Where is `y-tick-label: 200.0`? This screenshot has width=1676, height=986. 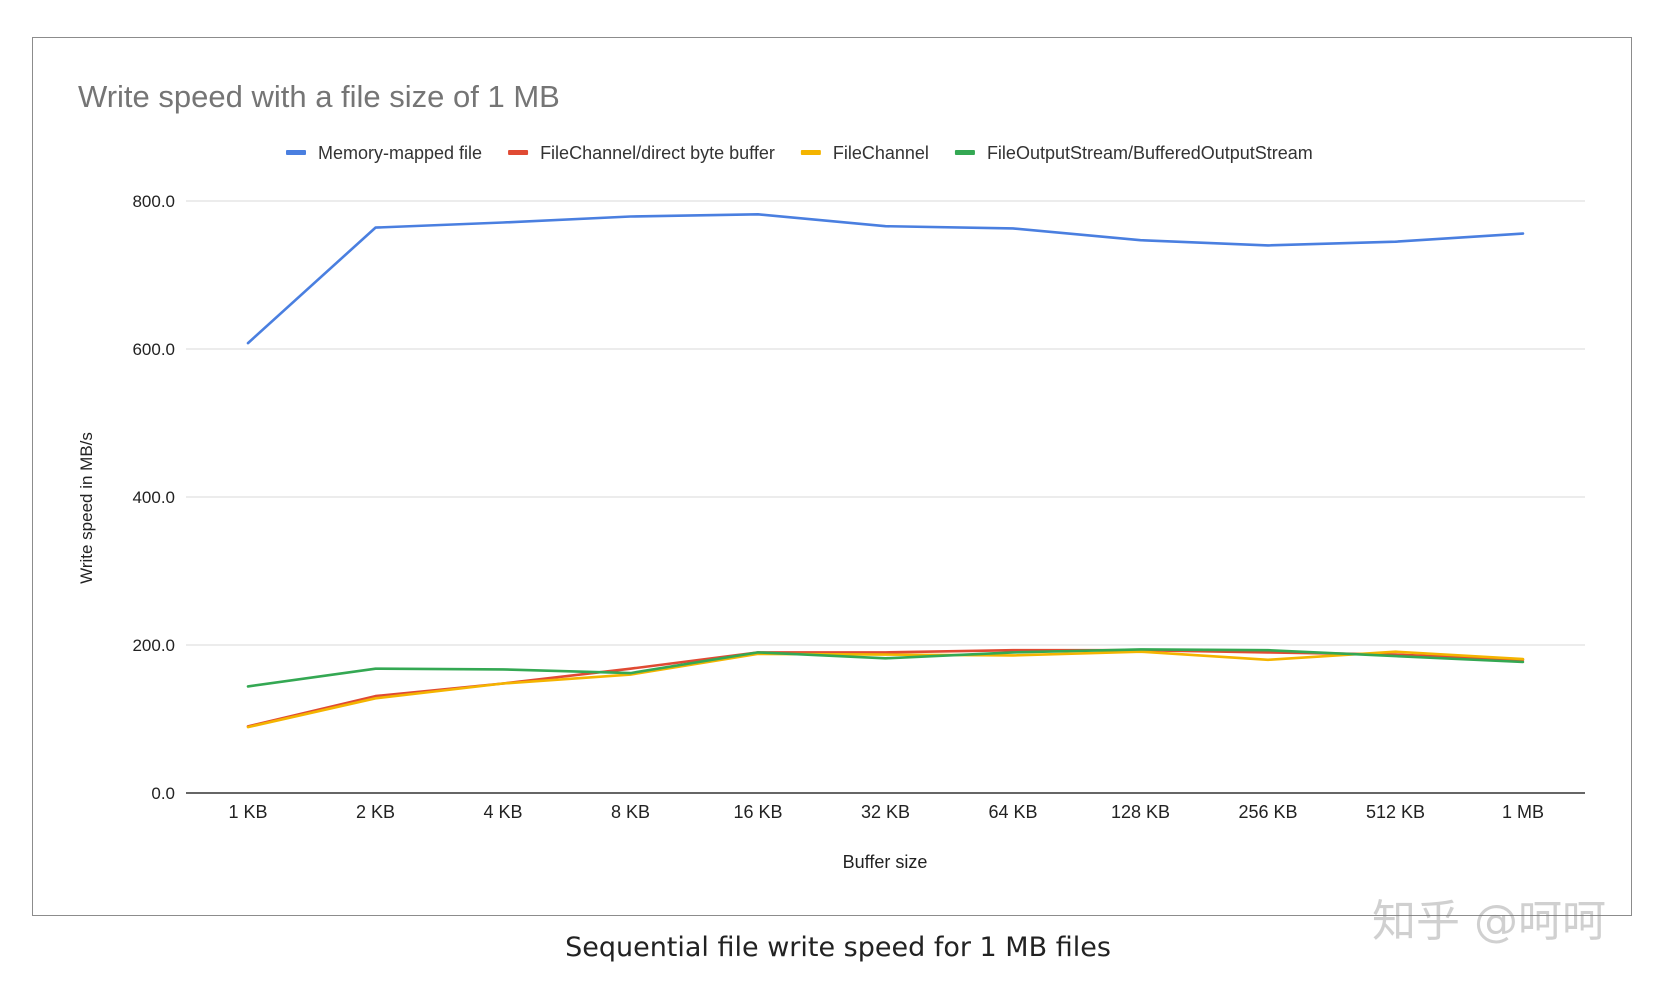
y-tick-label: 200.0 is located at coordinates (153, 645).